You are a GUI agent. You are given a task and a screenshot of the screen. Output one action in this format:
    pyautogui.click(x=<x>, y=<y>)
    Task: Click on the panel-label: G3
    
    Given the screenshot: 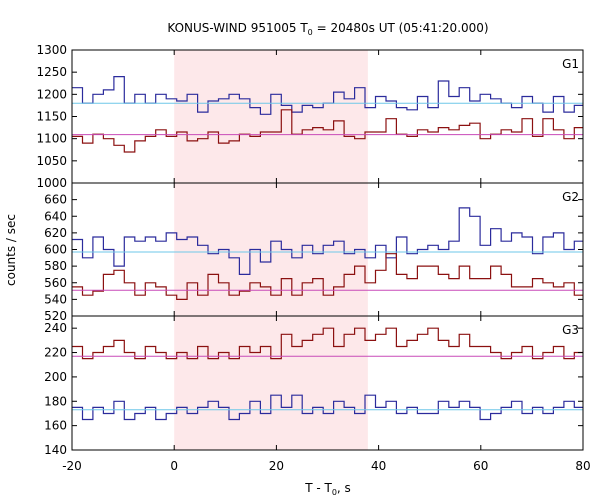 What is the action you would take?
    pyautogui.click(x=570, y=330)
    